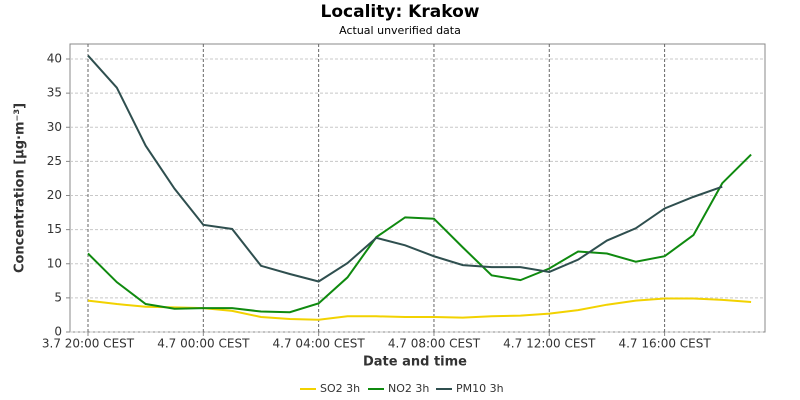 The width and height of the screenshot is (800, 400). I want to click on x-axis-label: Date and time, so click(415, 362).